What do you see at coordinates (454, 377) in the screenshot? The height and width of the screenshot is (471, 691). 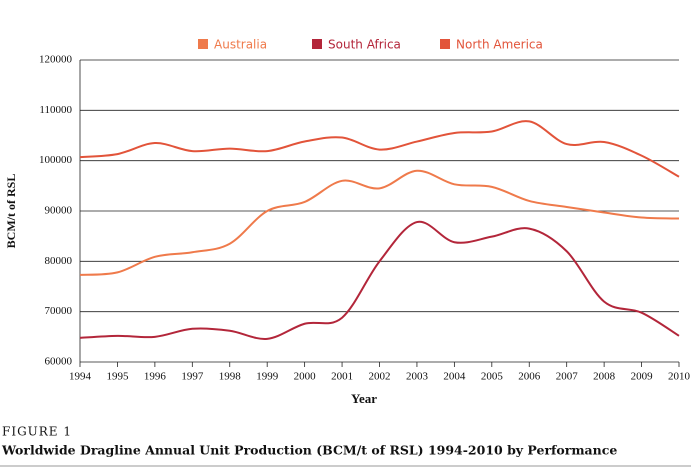 I see `x-tick-label: 2004` at bounding box center [454, 377].